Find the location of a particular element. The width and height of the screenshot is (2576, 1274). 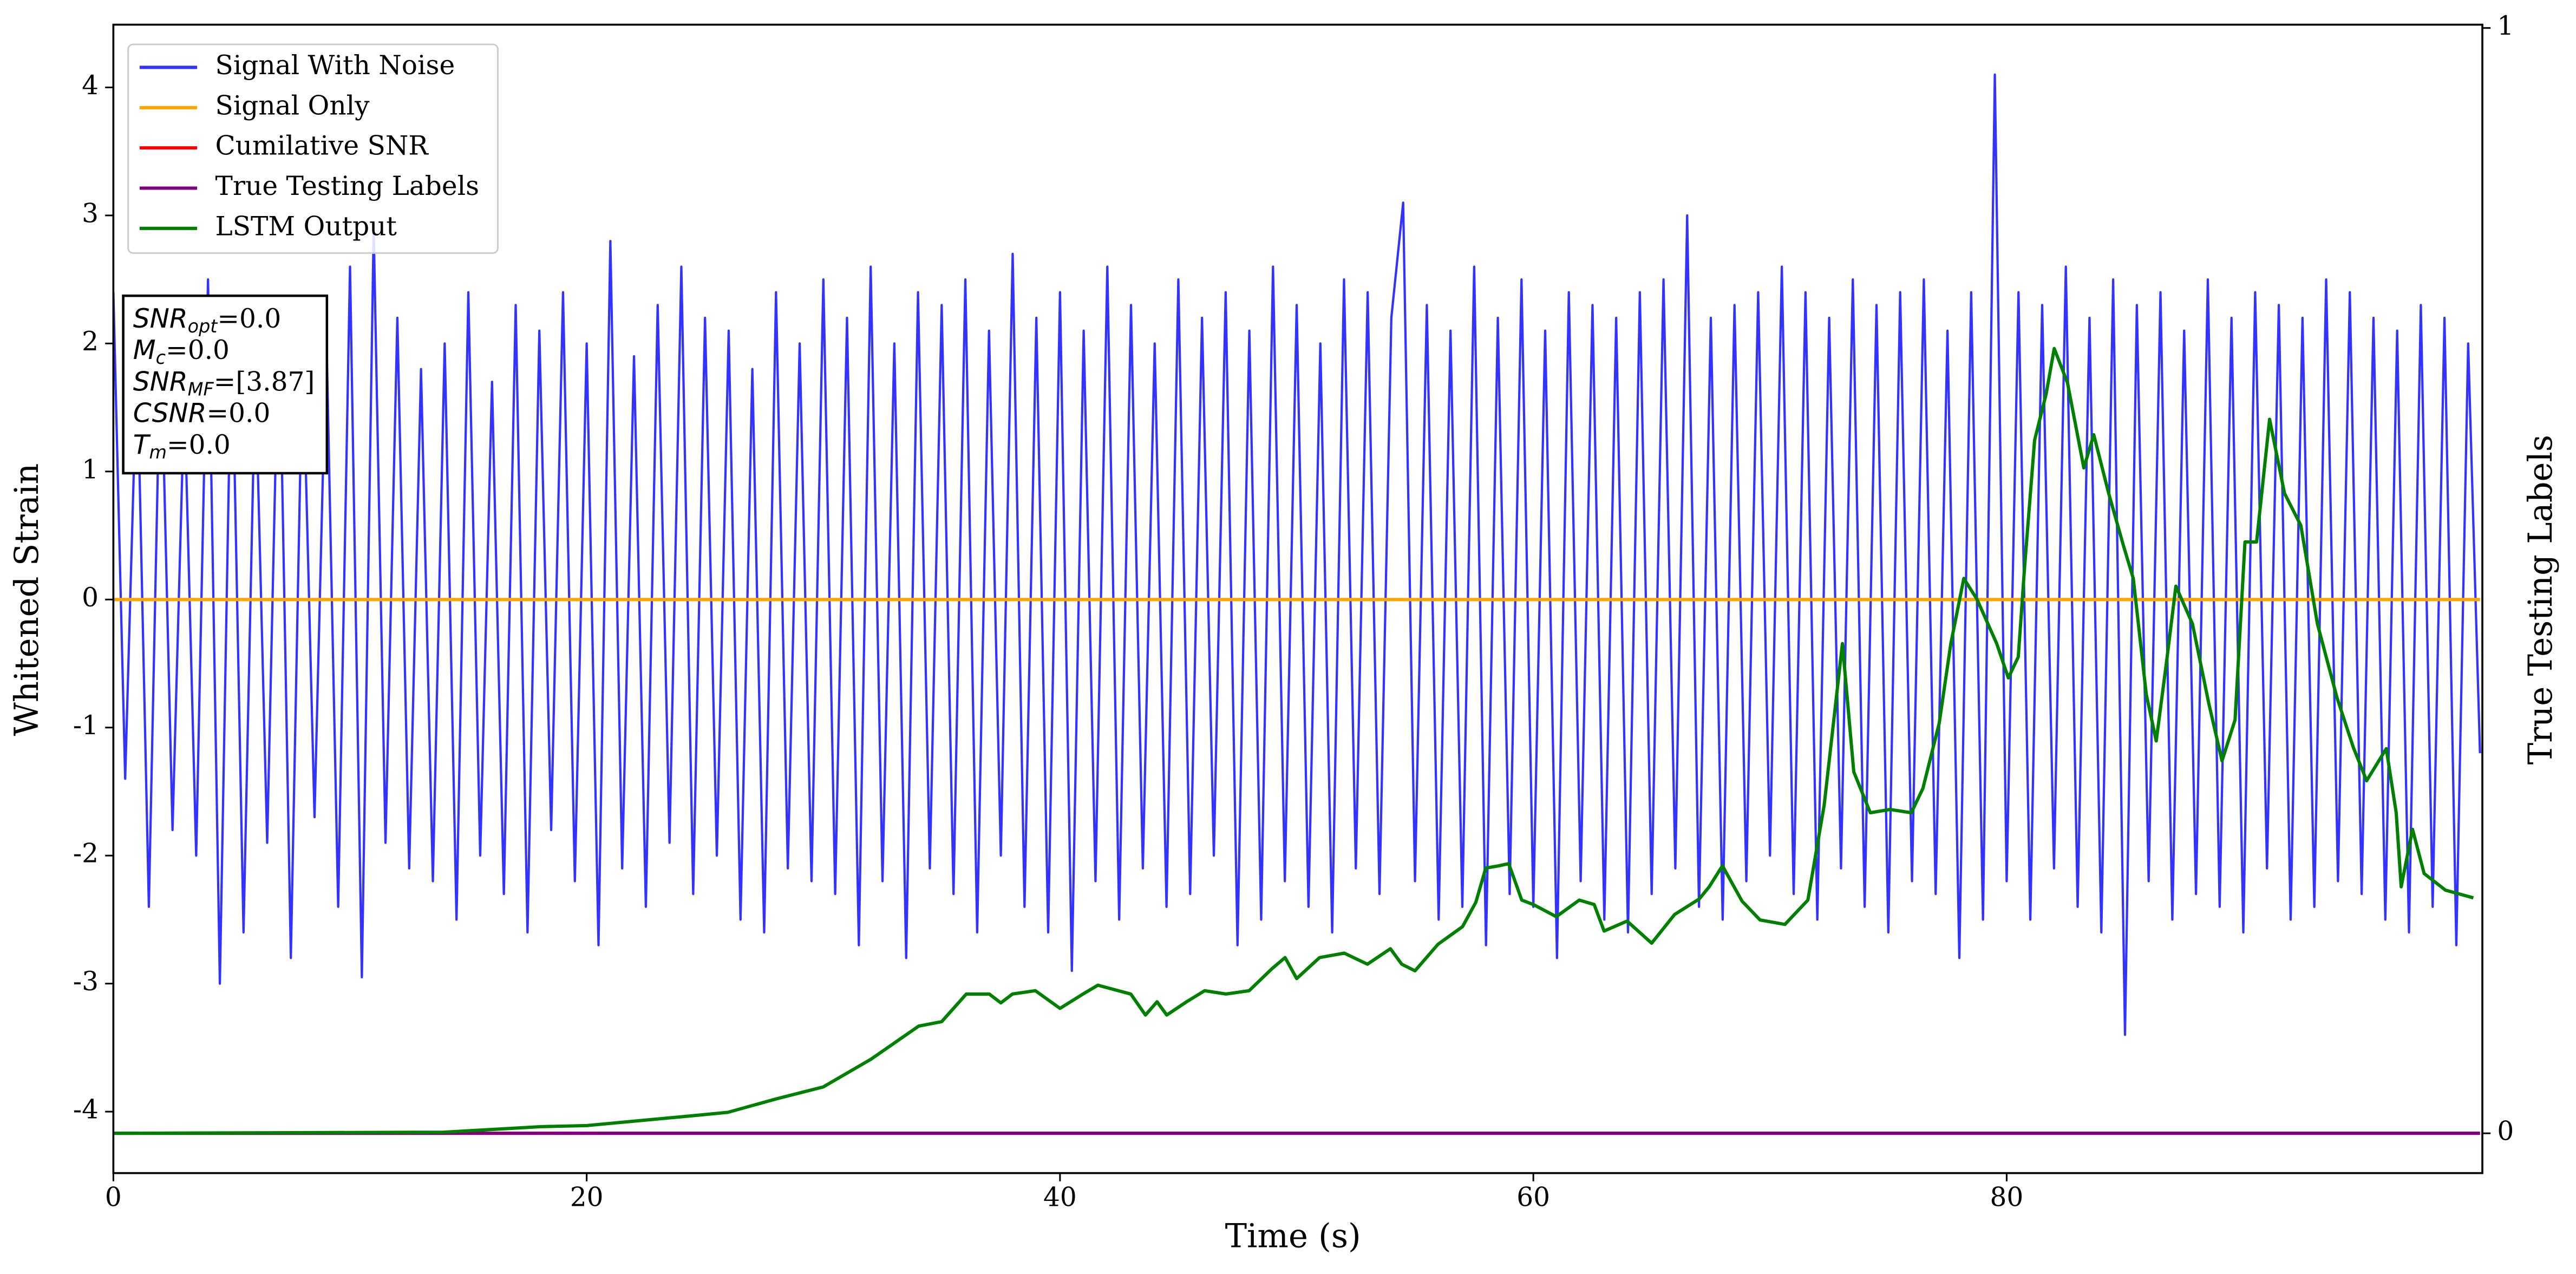

annotation-part: MF is located at coordinates (201, 389).